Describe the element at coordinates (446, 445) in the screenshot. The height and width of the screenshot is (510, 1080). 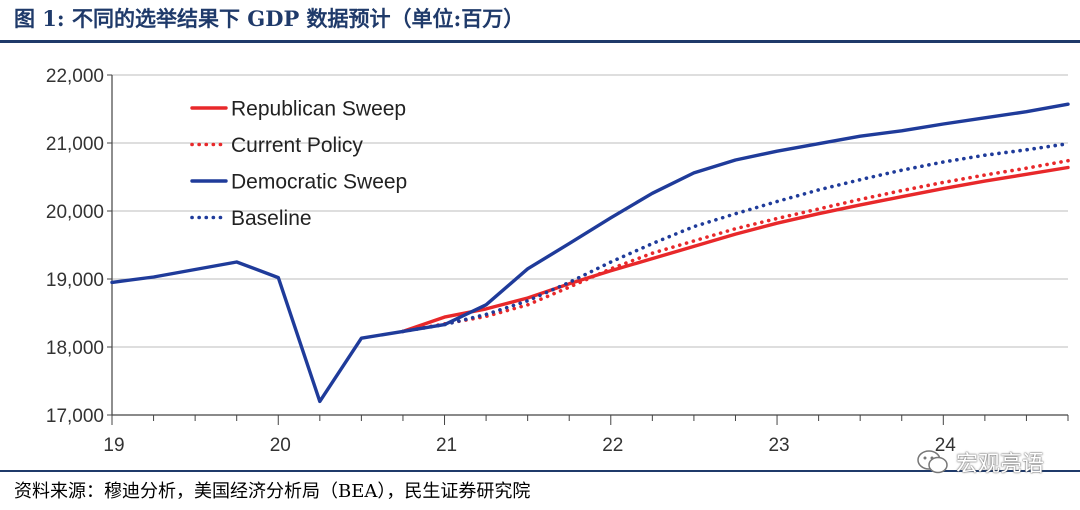
I see `x-tick-label: 21` at that location.